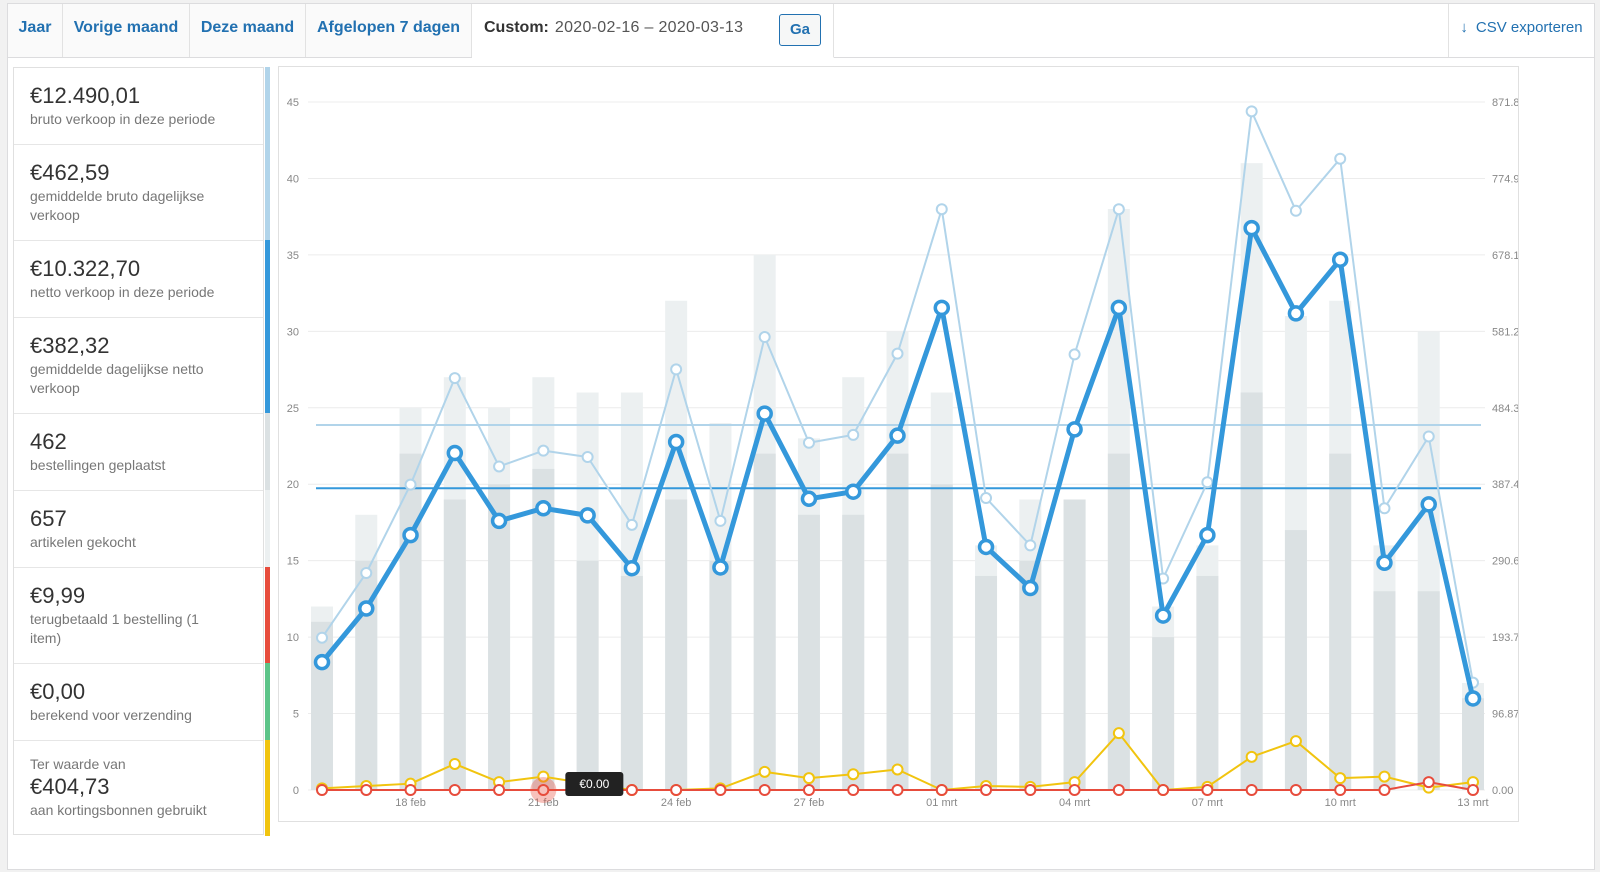  Describe the element at coordinates (48, 518) in the screenshot. I see `legend-value: 657` at that location.